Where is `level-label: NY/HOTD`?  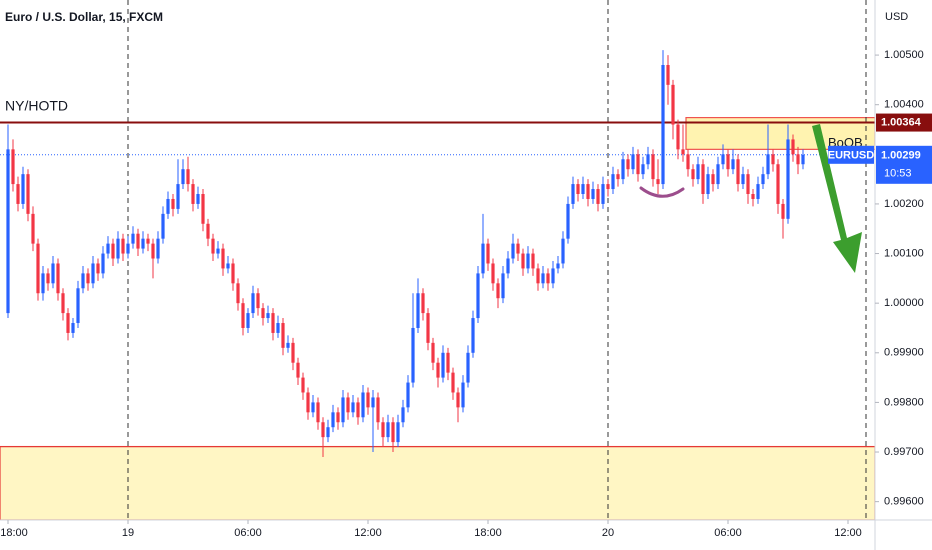
level-label: NY/HOTD is located at coordinates (36, 105).